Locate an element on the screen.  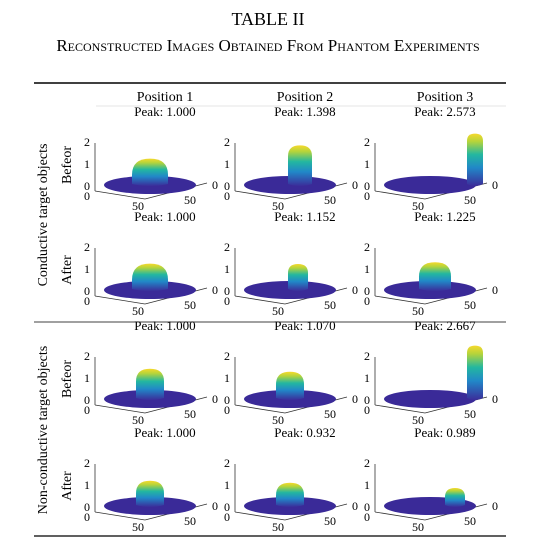
group-label: Conductive target objects is located at coordinates (43, 215).